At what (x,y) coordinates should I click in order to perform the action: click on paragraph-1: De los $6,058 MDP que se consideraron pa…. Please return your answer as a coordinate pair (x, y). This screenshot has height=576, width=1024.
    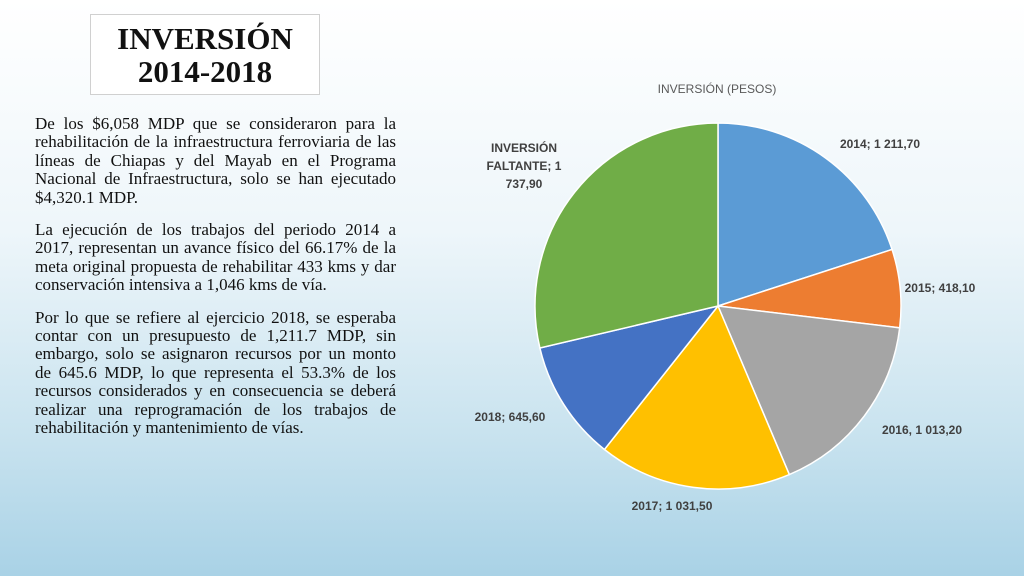
    Looking at the image, I should click on (215, 160).